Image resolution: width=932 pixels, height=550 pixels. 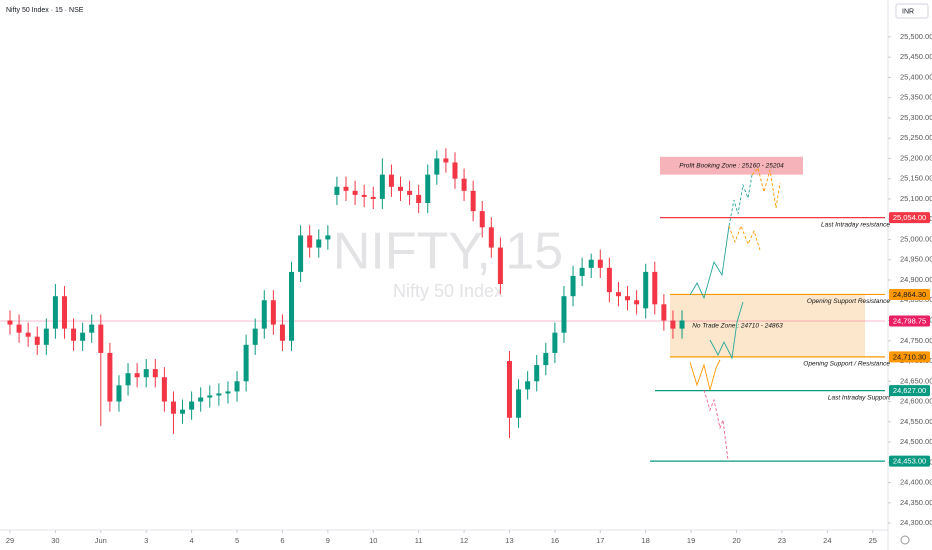 I want to click on zone, so click(x=731, y=165).